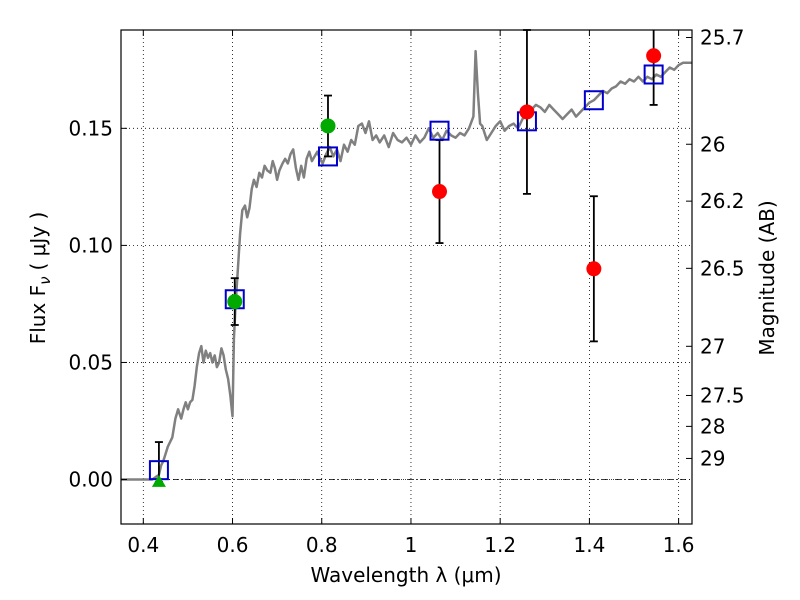  Describe the element at coordinates (500, 545) in the screenshot. I see `x-tick-label: 1.2` at that location.